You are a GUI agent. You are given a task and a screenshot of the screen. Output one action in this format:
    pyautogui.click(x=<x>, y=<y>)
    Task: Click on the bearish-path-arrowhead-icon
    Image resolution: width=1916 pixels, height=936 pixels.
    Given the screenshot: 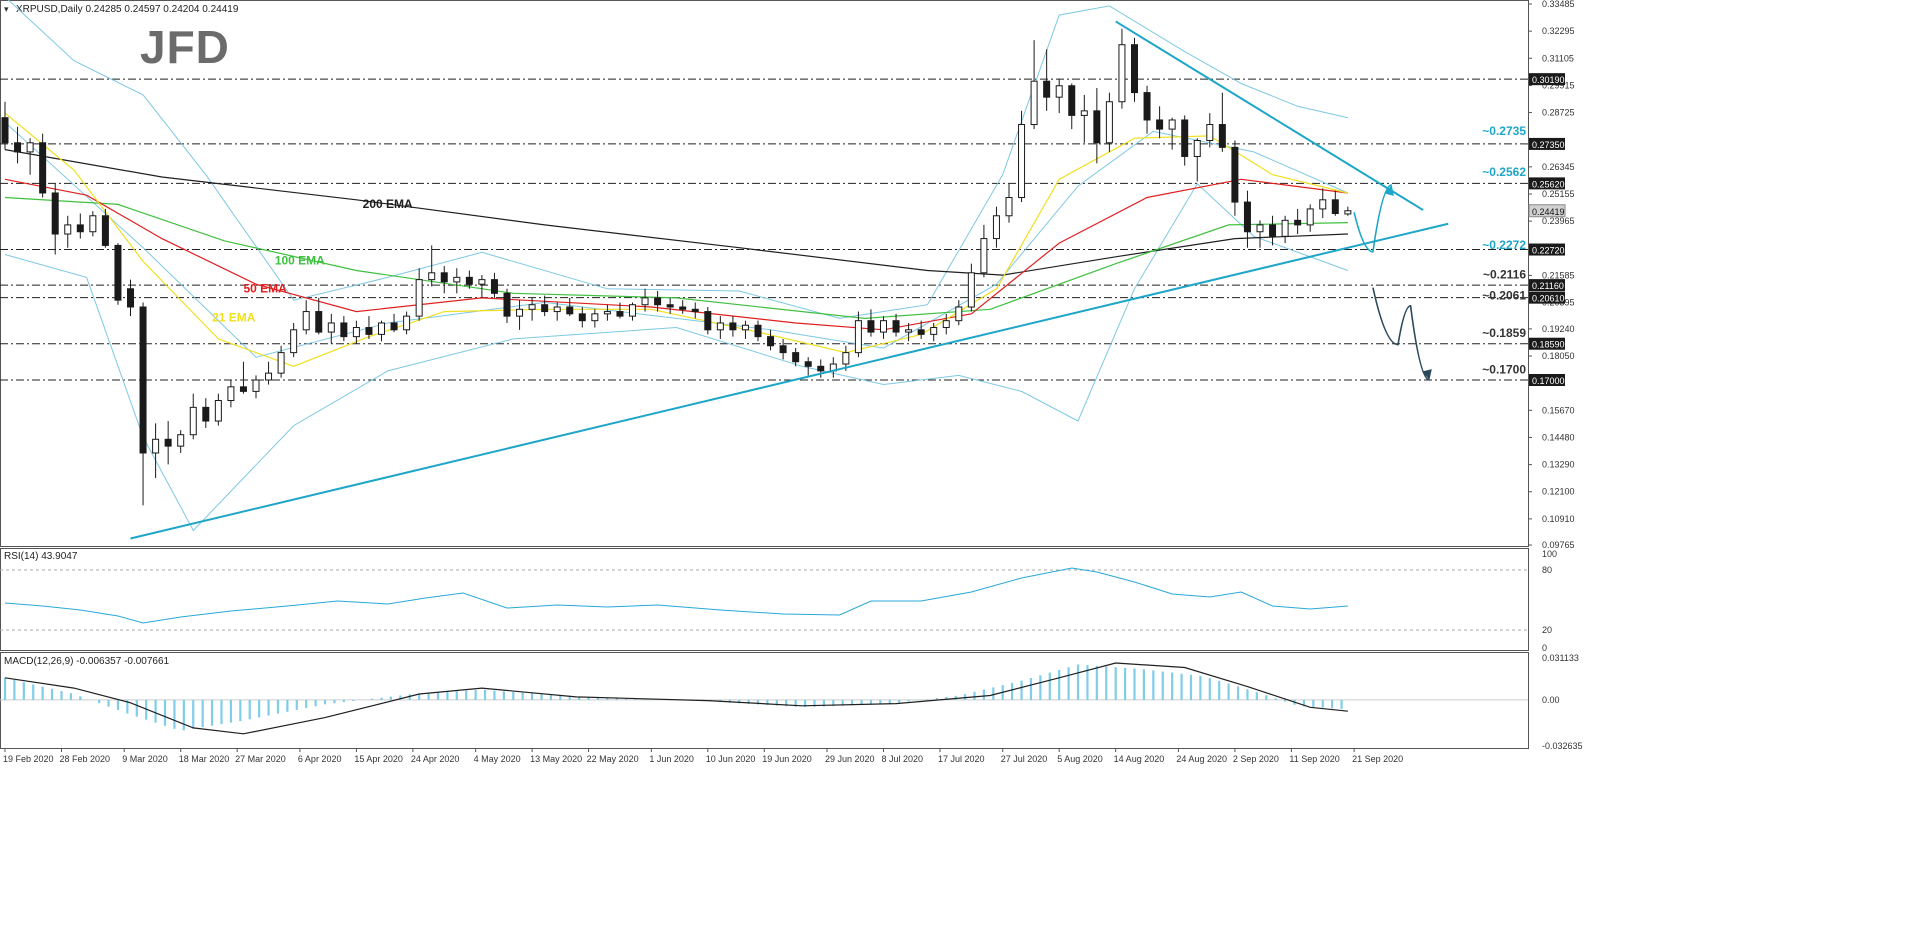 What is the action you would take?
    pyautogui.click(x=1427, y=374)
    